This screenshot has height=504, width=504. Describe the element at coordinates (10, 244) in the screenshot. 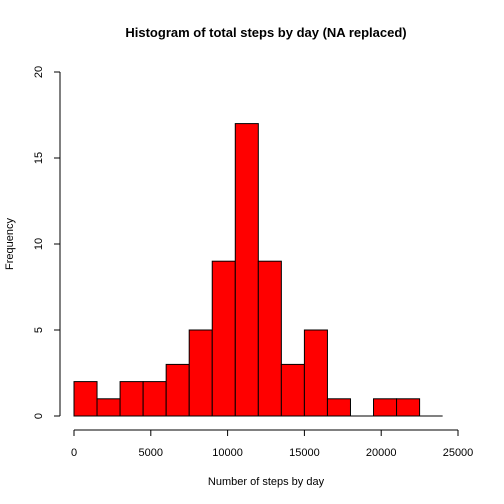

I see `y-axis-label: Frequency` at that location.